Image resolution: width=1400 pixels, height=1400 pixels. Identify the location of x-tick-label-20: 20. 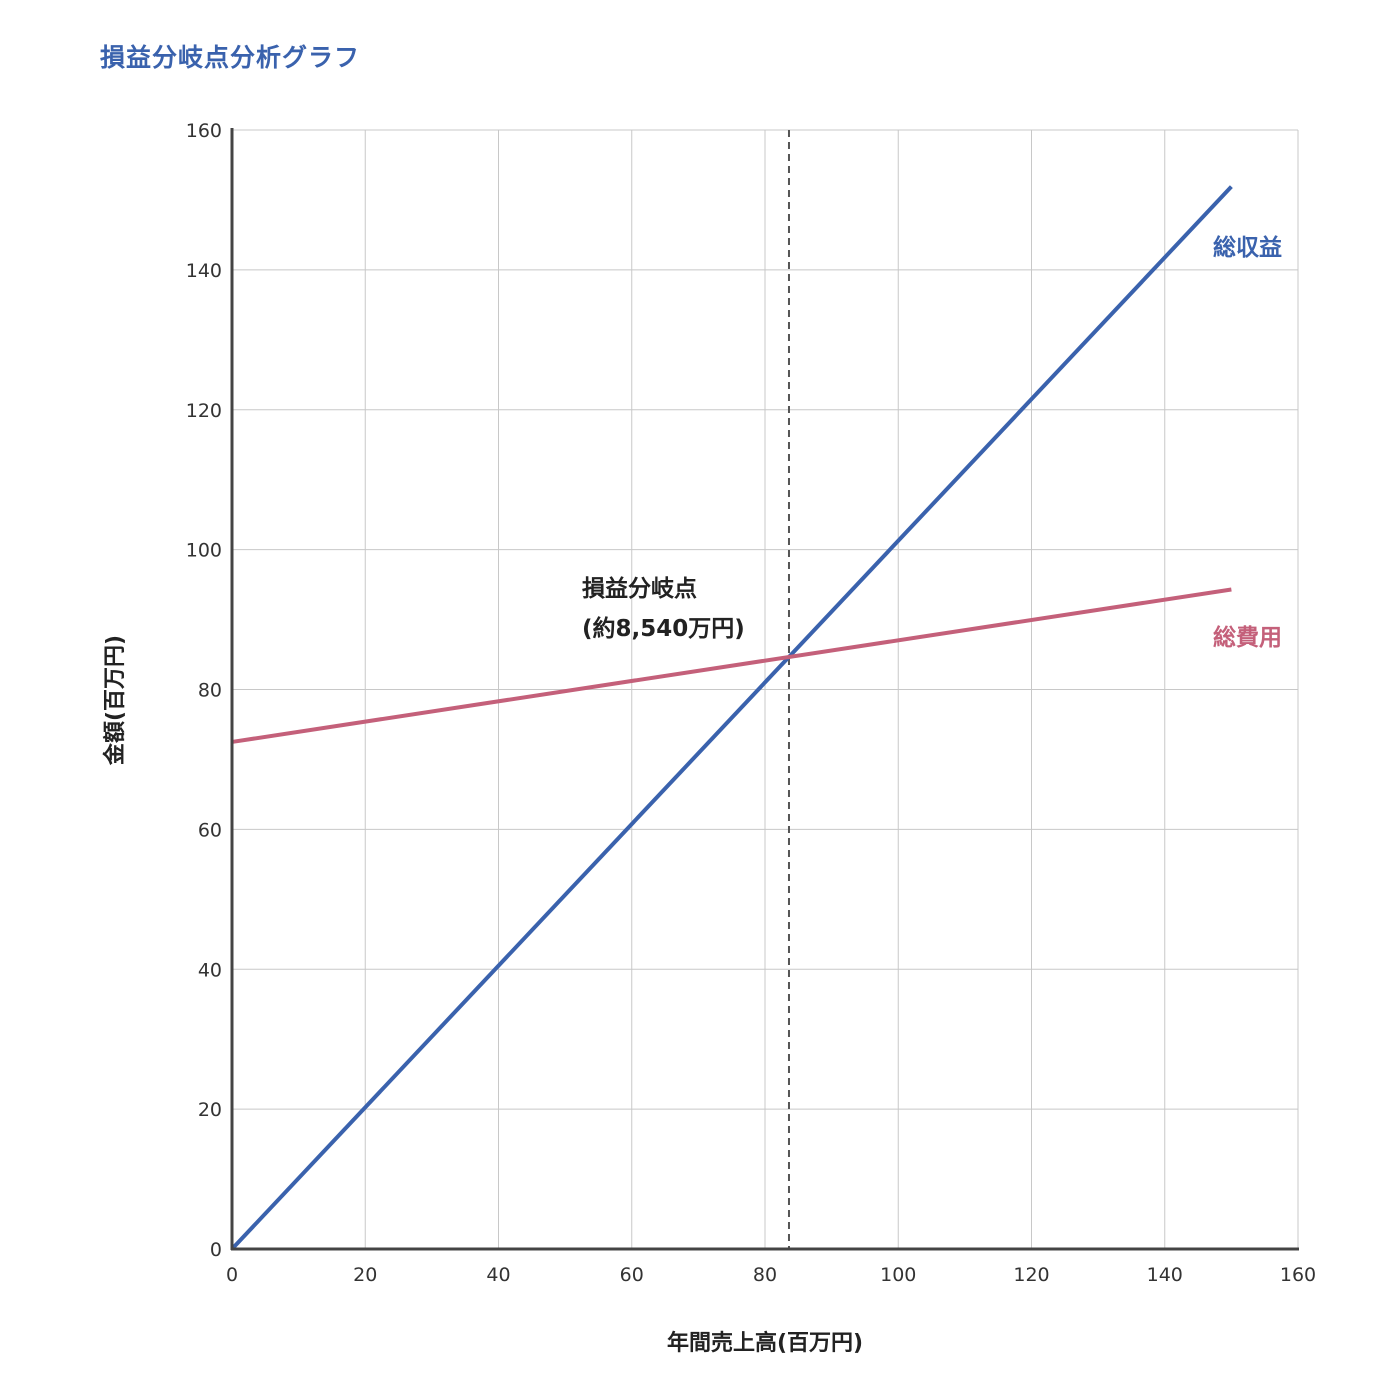
(365, 1275).